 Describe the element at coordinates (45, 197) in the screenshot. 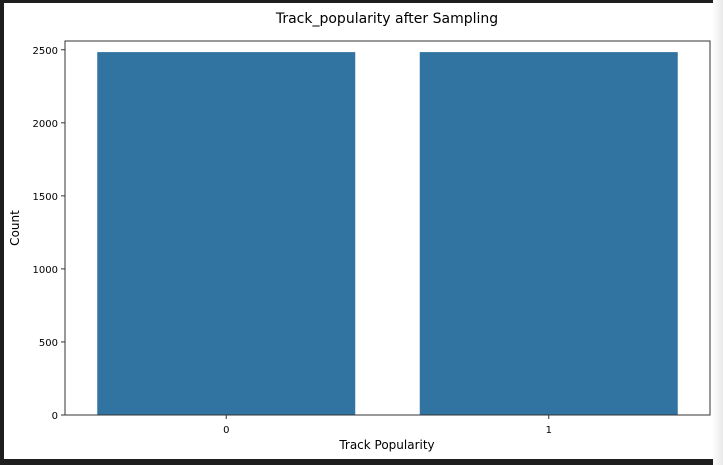

I see `y-tick-label-1500: 1500` at that location.